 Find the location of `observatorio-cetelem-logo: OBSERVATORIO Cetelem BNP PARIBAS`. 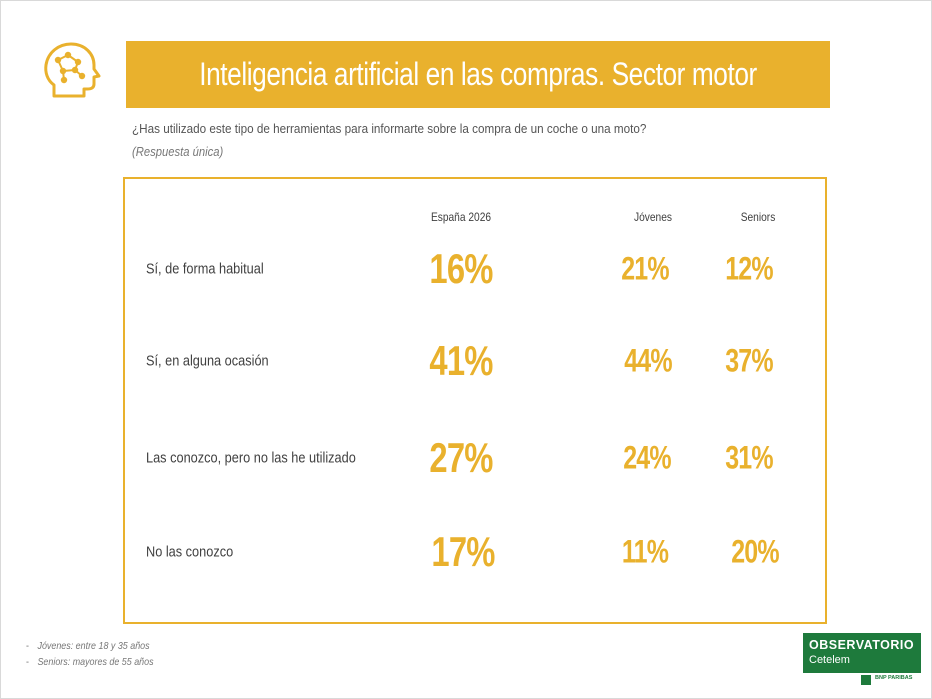

observatorio-cetelem-logo: OBSERVATORIO Cetelem BNP PARIBAS is located at coordinates (862, 660).